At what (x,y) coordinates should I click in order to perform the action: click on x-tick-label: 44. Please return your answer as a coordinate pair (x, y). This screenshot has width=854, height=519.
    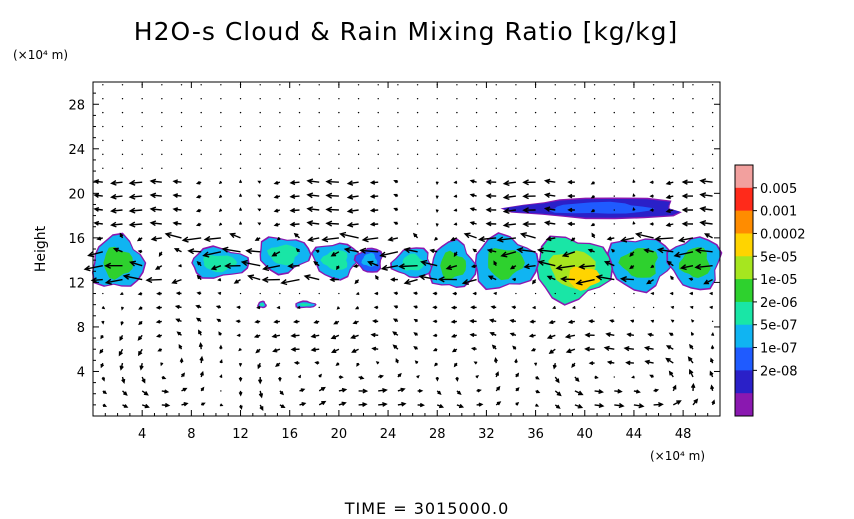
    Looking at the image, I should click on (634, 434).